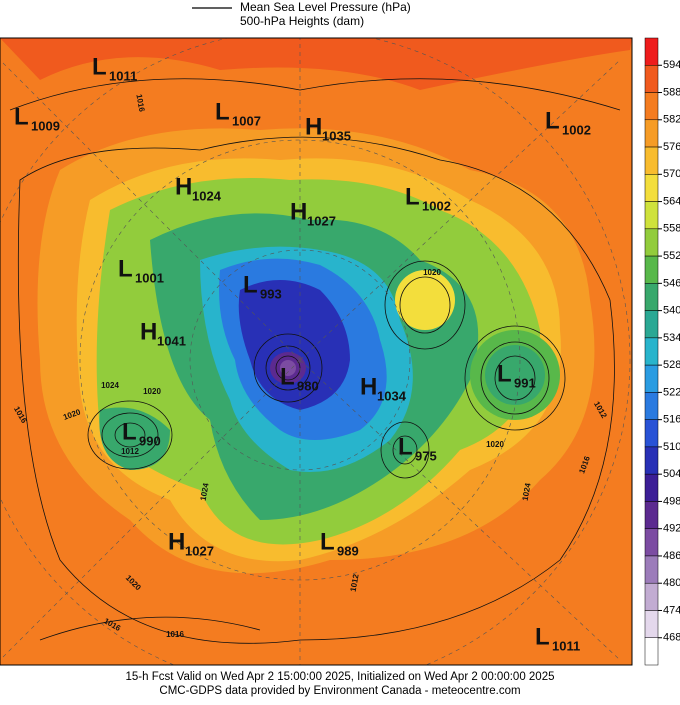 The image size is (680, 705). Describe the element at coordinates (671, 174) in the screenshot. I see `colorbar-label: 570` at that location.